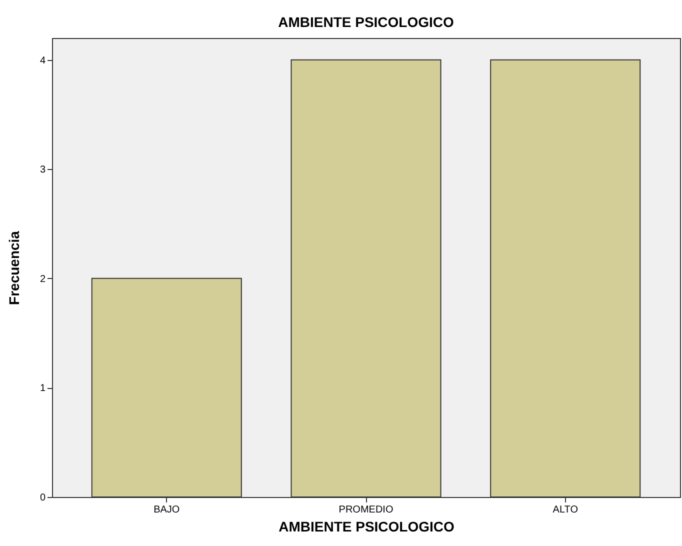 The image size is (682, 546). Describe the element at coordinates (167, 510) in the screenshot. I see `x-tick-label: BAJO` at that location.